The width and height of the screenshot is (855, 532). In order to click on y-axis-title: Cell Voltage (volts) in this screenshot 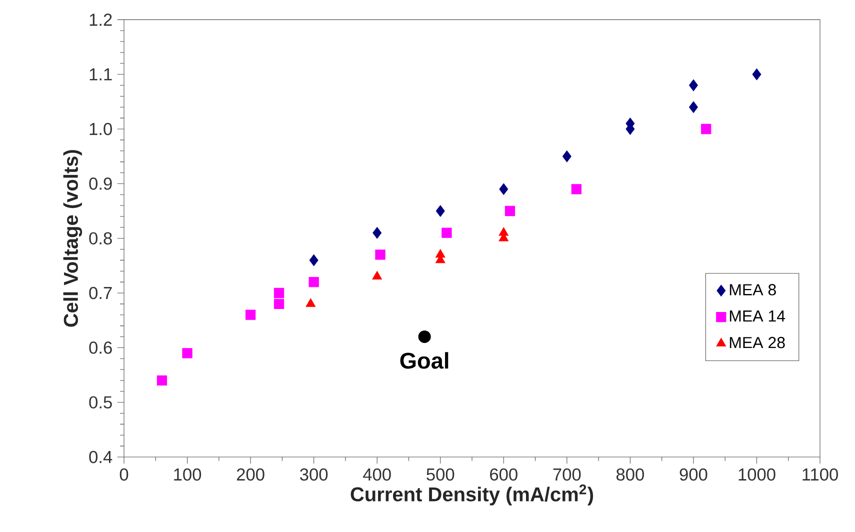, I will do `click(72, 238)`.